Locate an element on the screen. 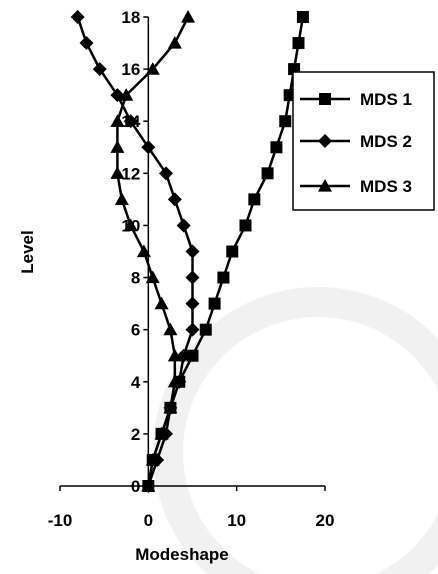  y-tick-label: 4 is located at coordinates (136, 382).